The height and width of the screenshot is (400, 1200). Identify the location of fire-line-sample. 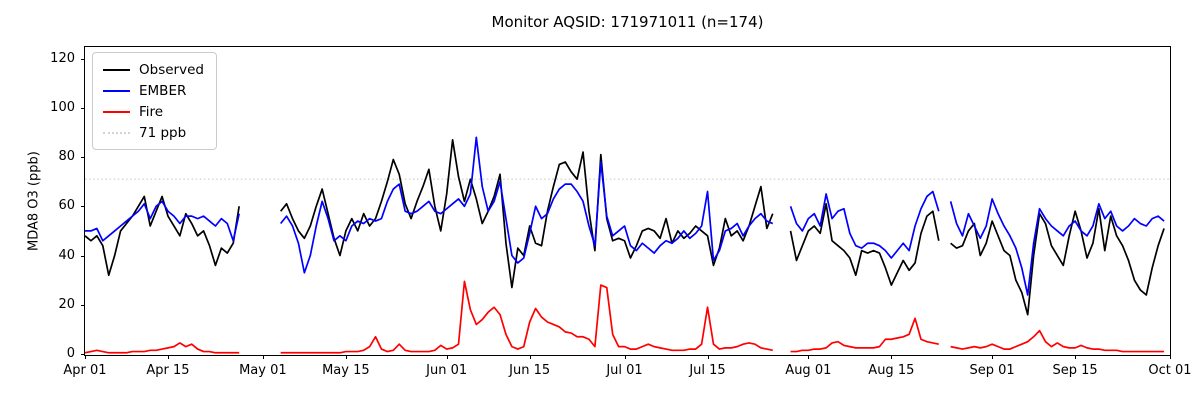
(116, 111).